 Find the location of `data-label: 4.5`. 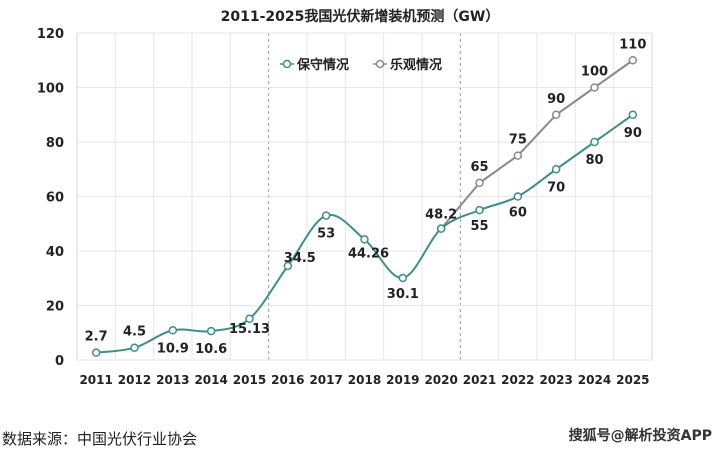

data-label: 4.5 is located at coordinates (134, 332).